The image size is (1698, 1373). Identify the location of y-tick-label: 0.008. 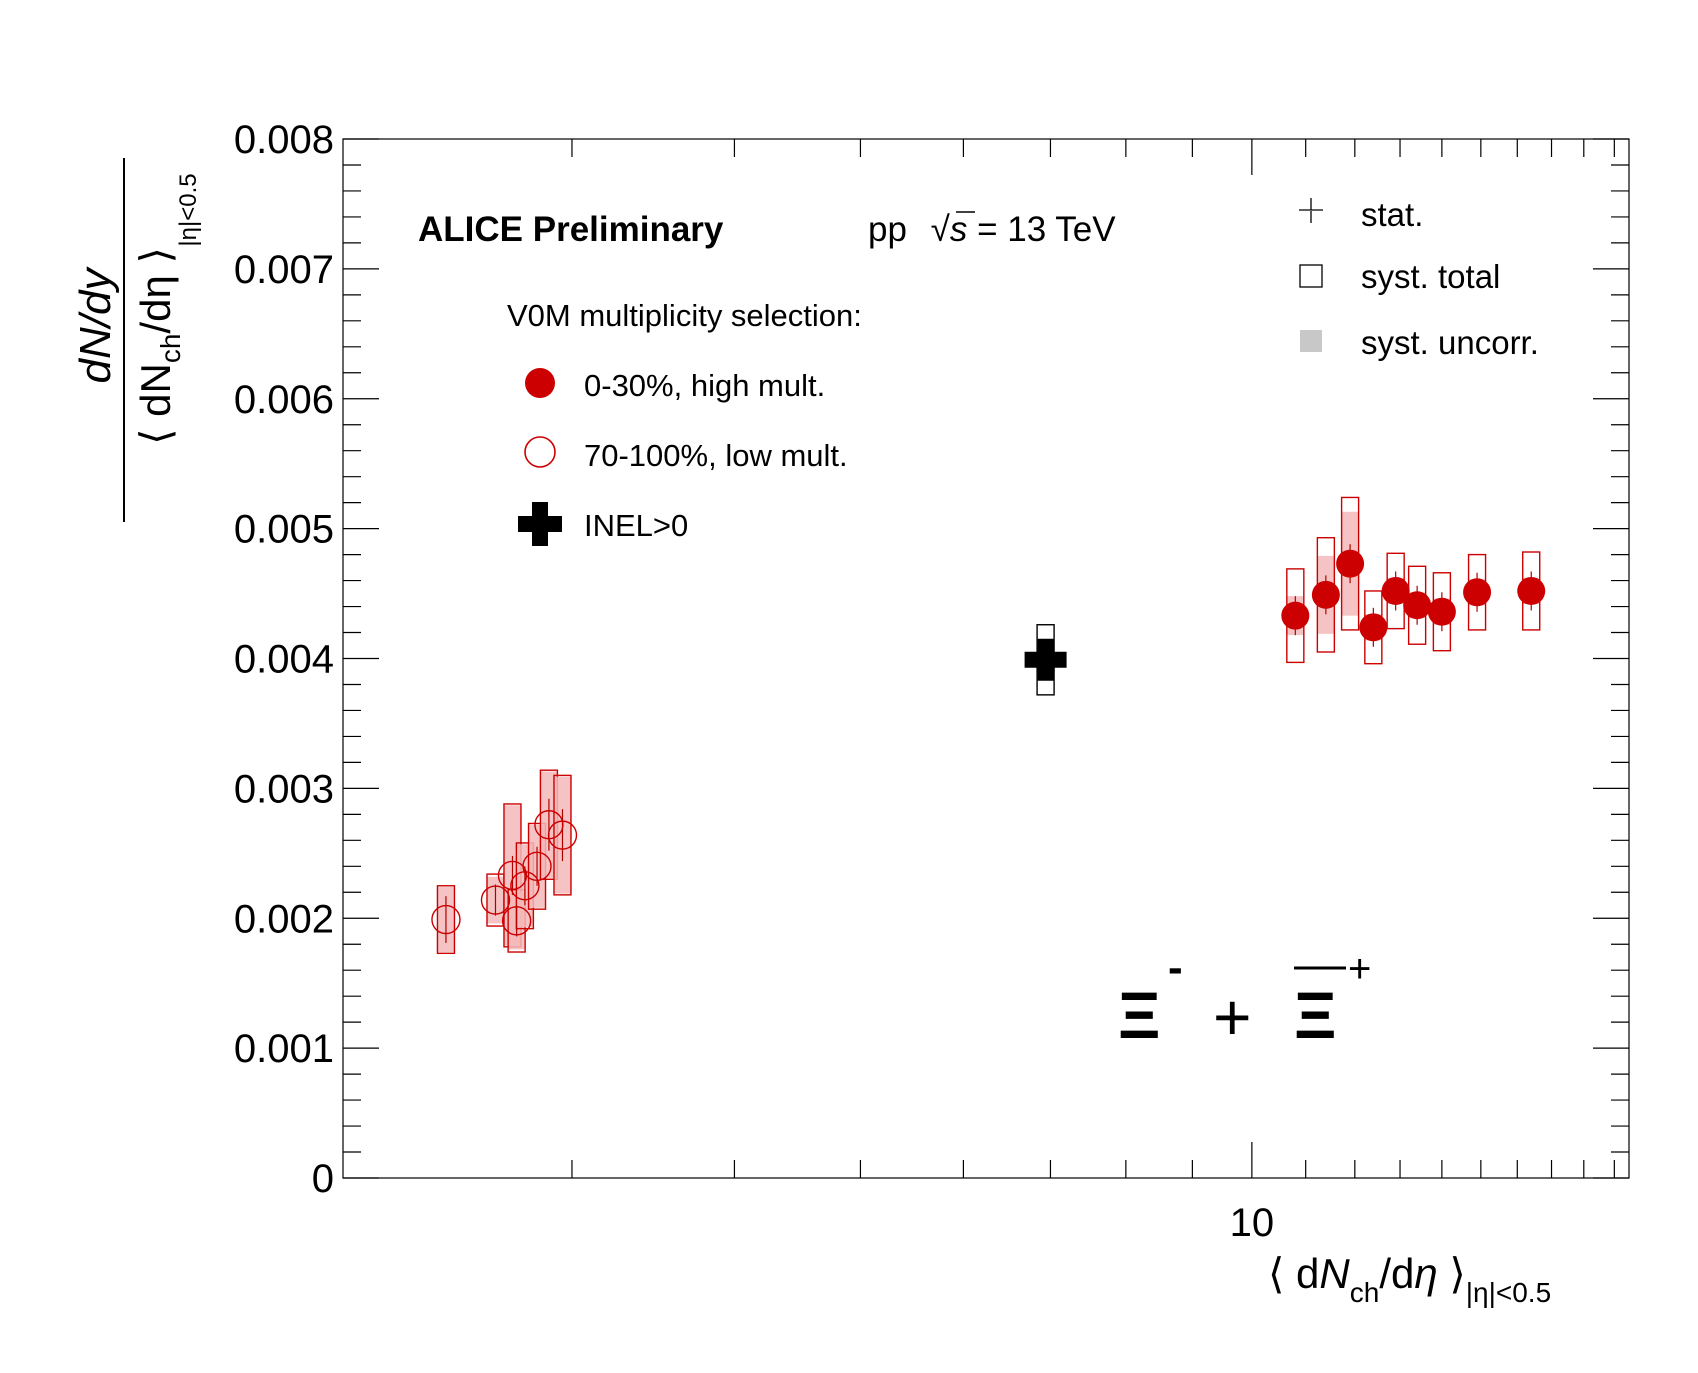
(284, 140).